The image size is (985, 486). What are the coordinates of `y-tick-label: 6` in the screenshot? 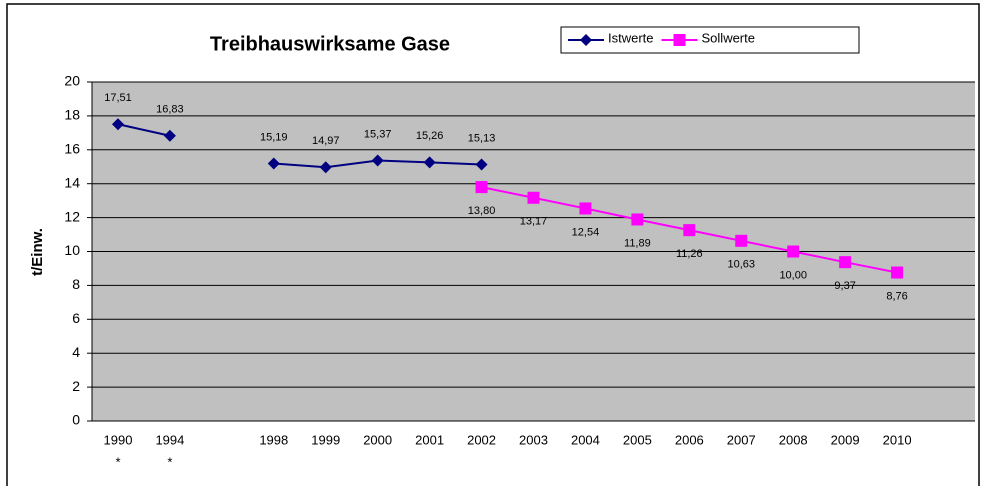 It's located at (76, 318).